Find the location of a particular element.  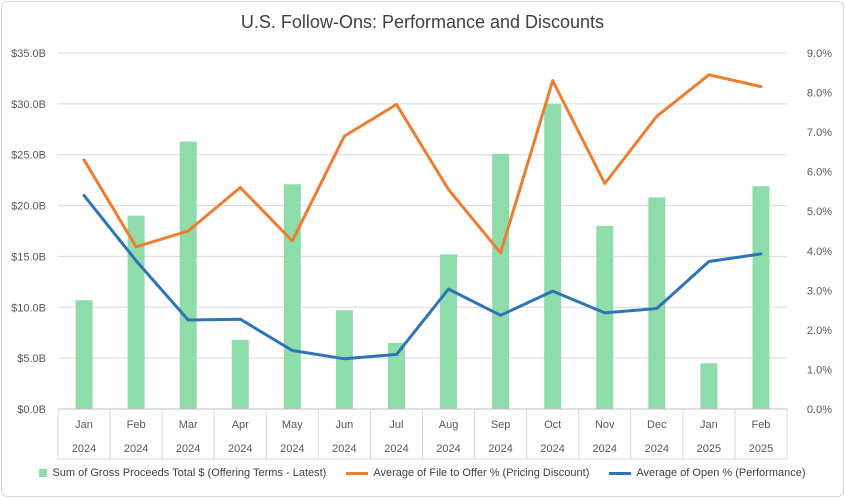

x-axis-month-label: Mar is located at coordinates (188, 425).